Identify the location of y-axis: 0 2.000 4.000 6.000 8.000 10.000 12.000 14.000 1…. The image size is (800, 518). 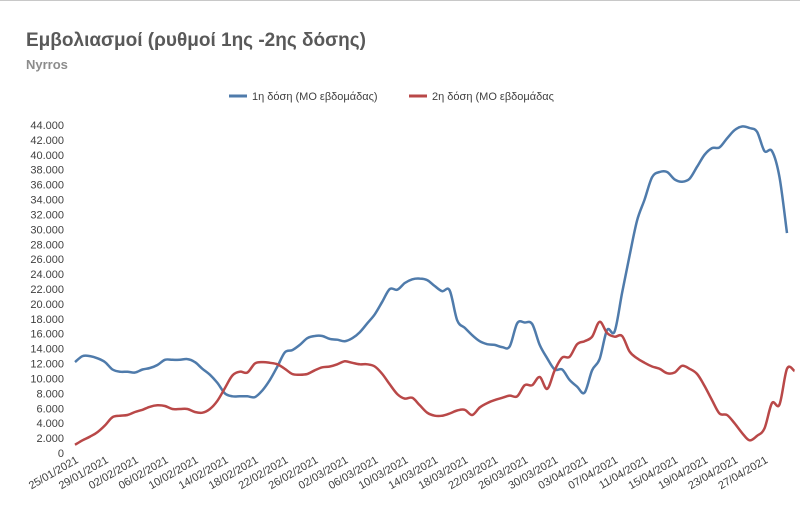
(47, 290).